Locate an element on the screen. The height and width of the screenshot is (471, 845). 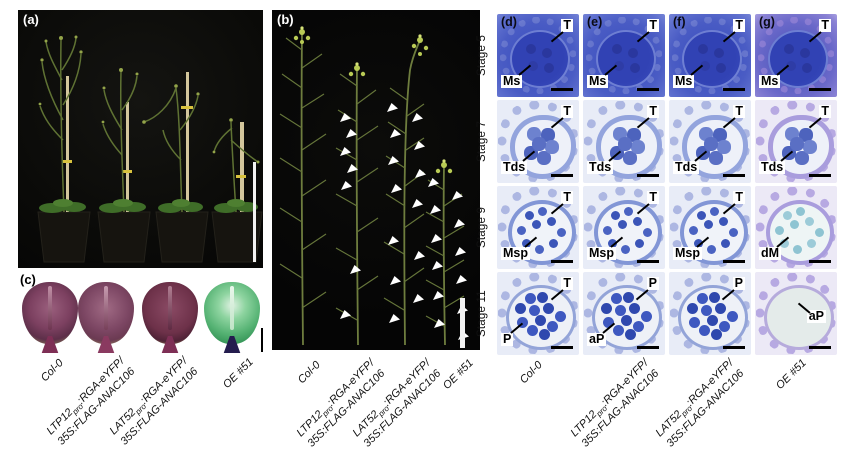
anther-image-col0 is located at coordinates (50, 313).